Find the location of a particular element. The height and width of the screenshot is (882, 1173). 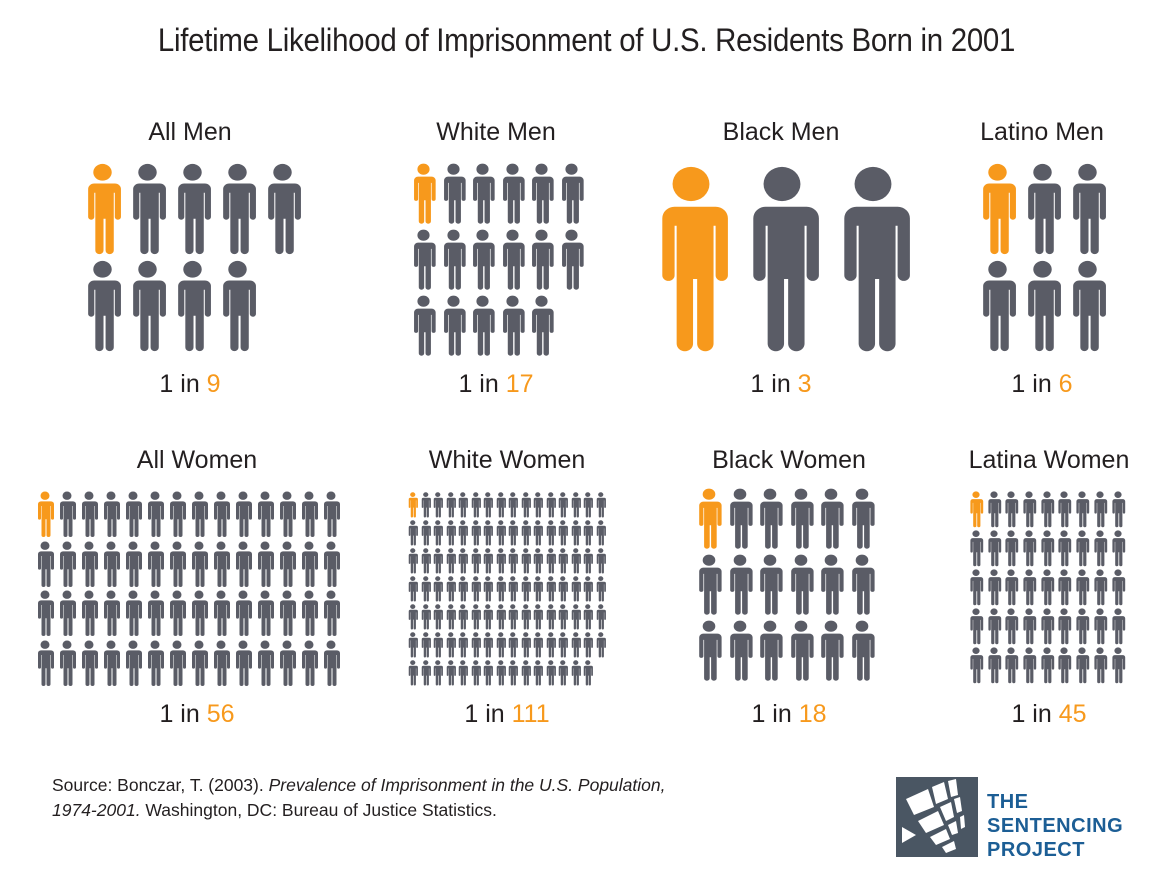

sentencing-project-logo-icon is located at coordinates (937, 817).